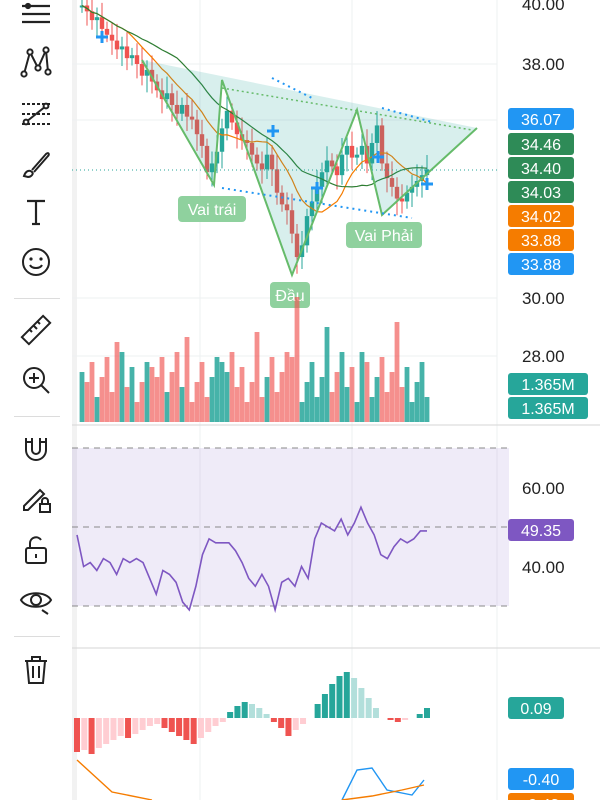 Image resolution: width=600 pixels, height=800 pixels. What do you see at coordinates (37, 636) in the screenshot?
I see `toolbar-separator` at bounding box center [37, 636].